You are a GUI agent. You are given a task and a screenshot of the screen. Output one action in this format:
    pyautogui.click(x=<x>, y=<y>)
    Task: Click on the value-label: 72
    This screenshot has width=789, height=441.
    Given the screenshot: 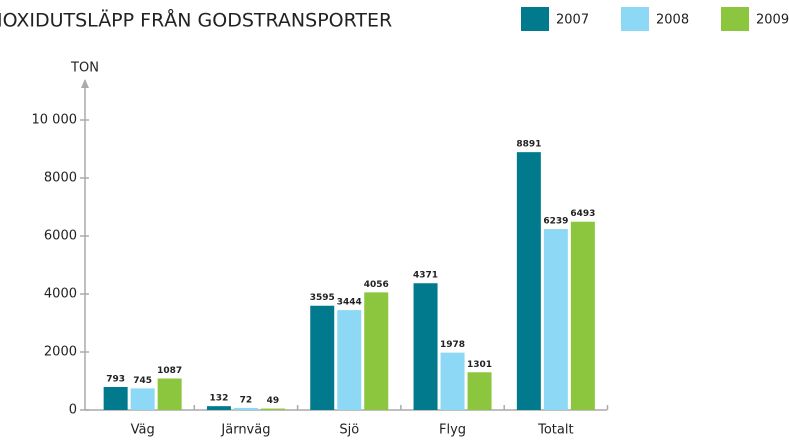 What is the action you would take?
    pyautogui.click(x=246, y=400)
    